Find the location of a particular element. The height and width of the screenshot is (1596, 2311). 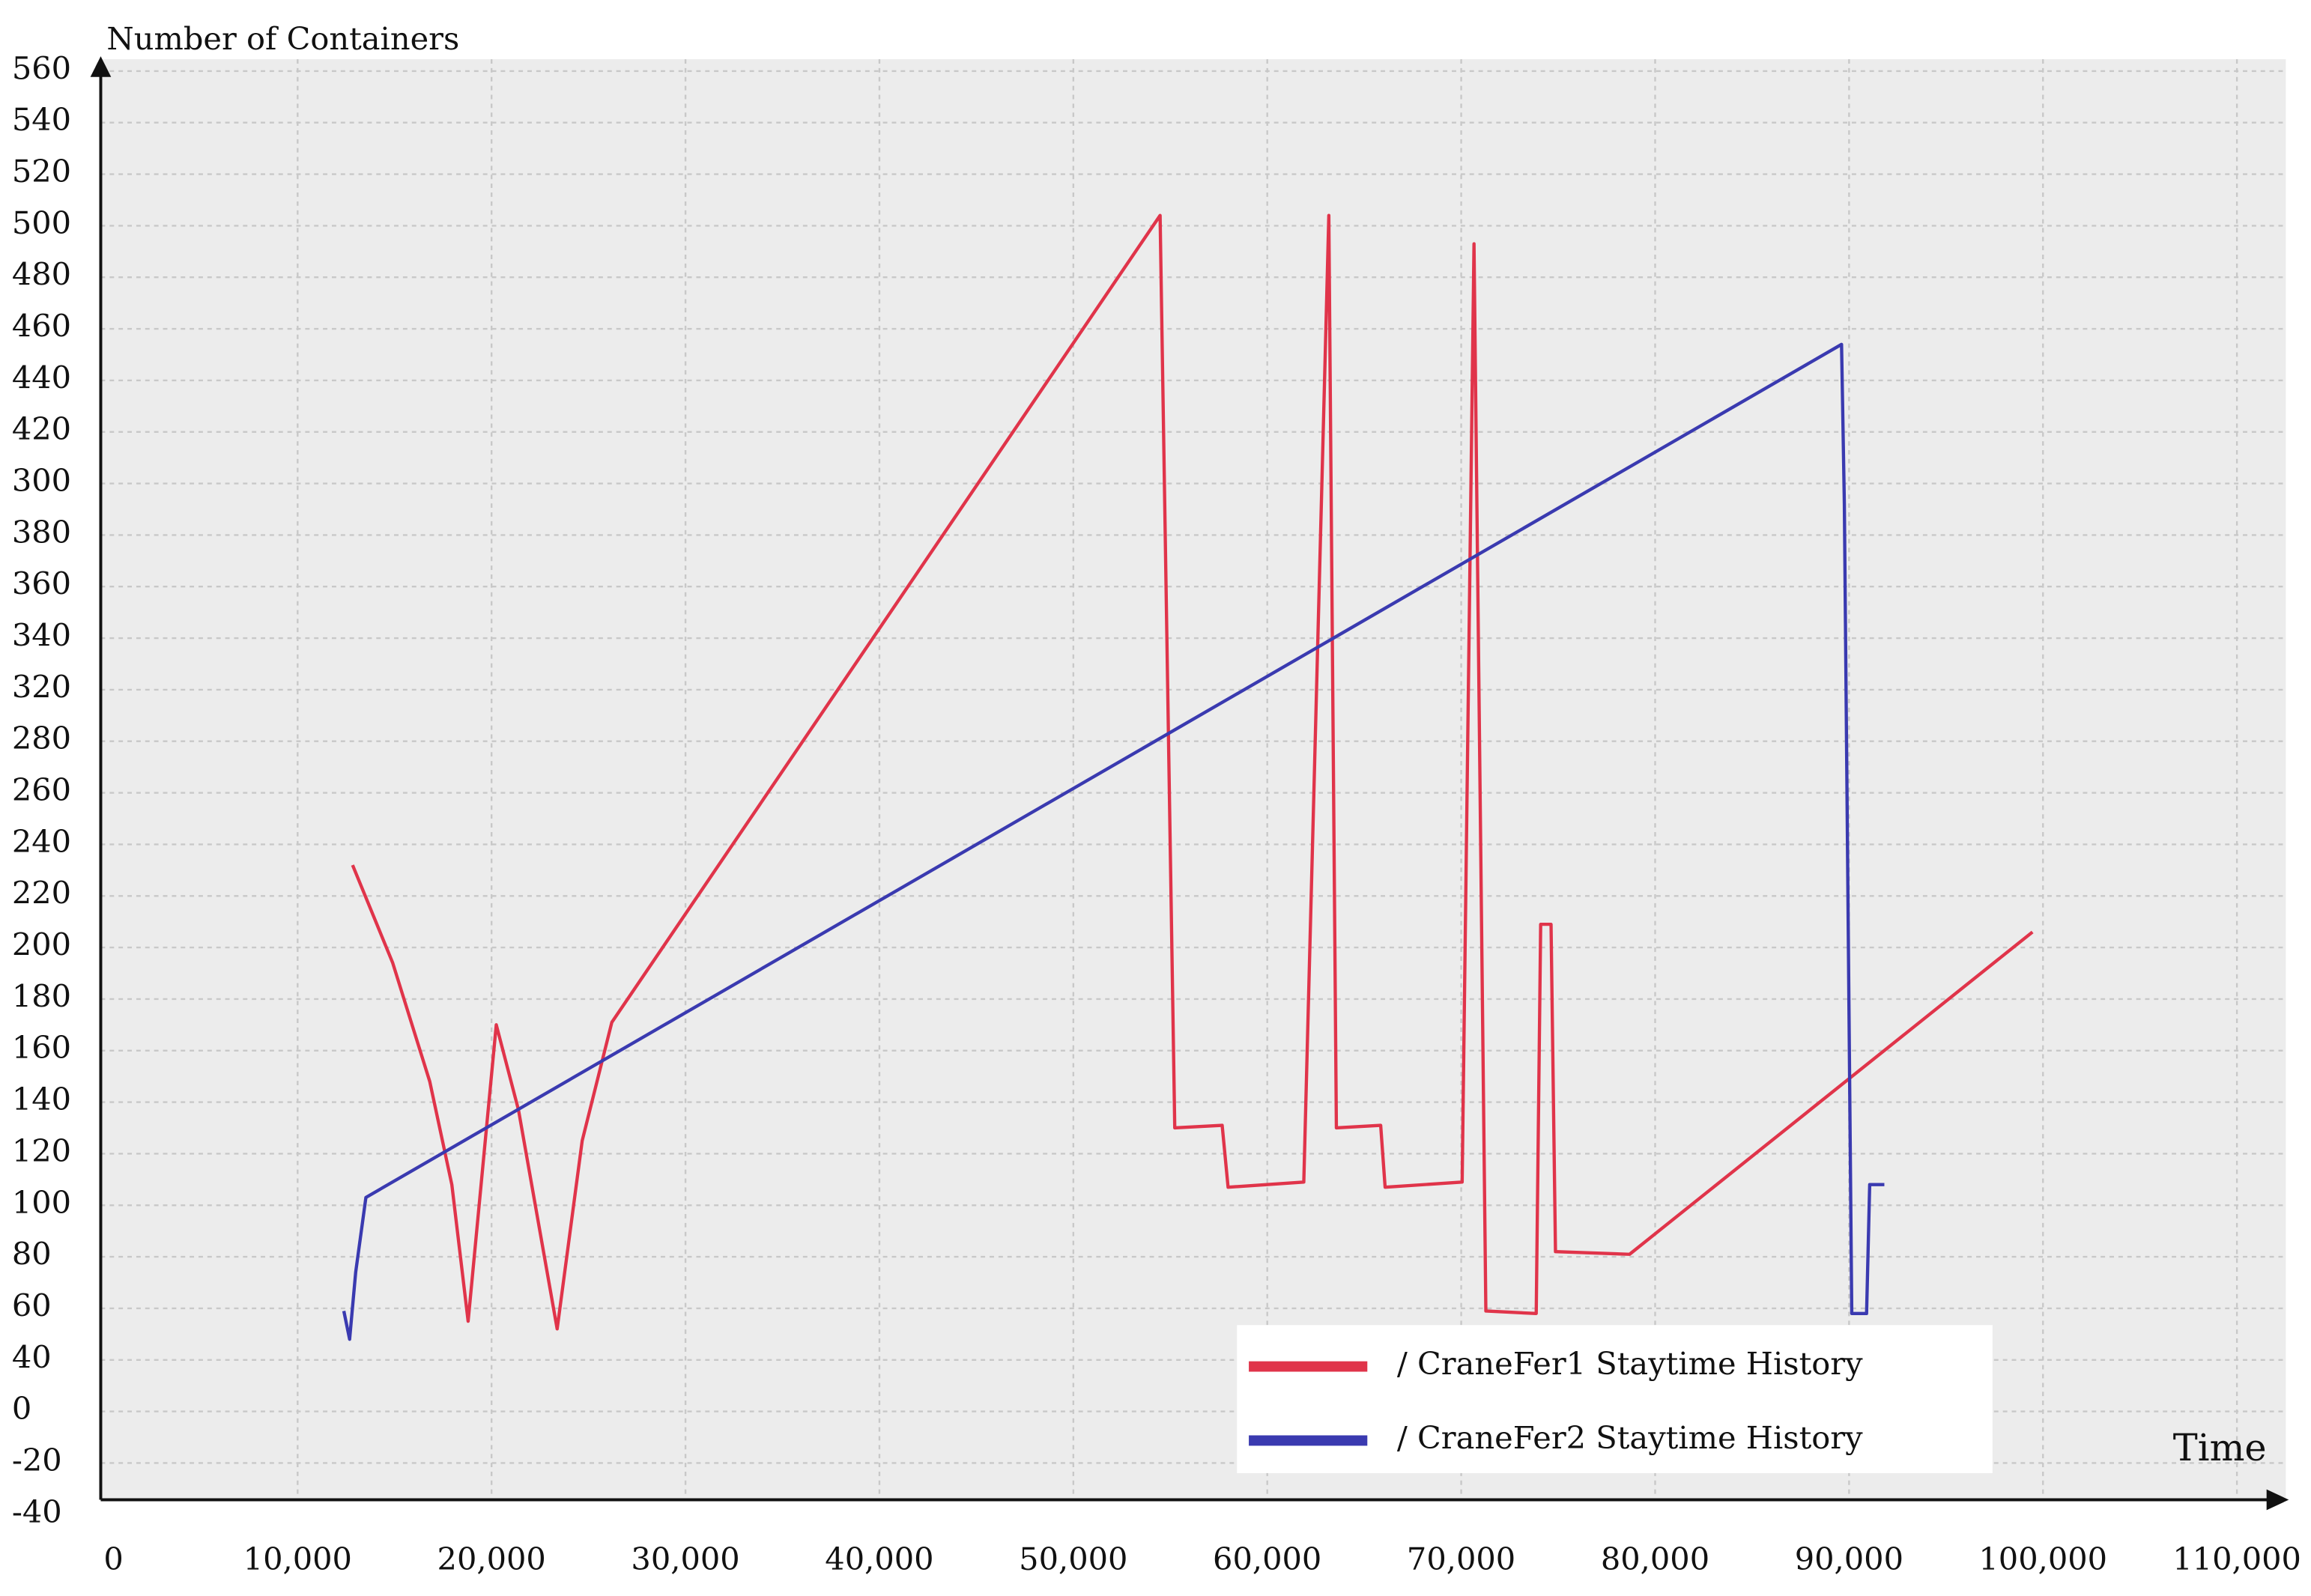

x-axis-label: Time is located at coordinates (2220, 1448).